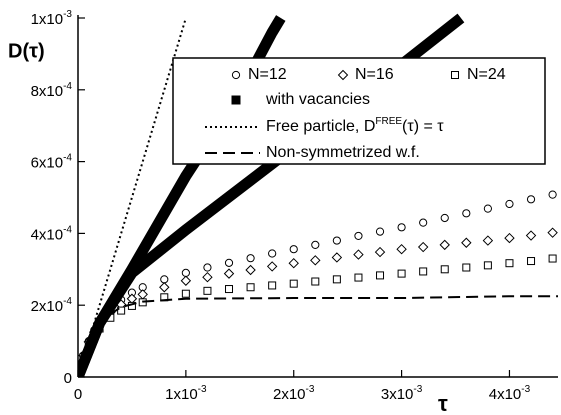 The image size is (561, 415). What do you see at coordinates (388, 121) in the screenshot?
I see `legend-name-sup: FREE` at bounding box center [388, 121].